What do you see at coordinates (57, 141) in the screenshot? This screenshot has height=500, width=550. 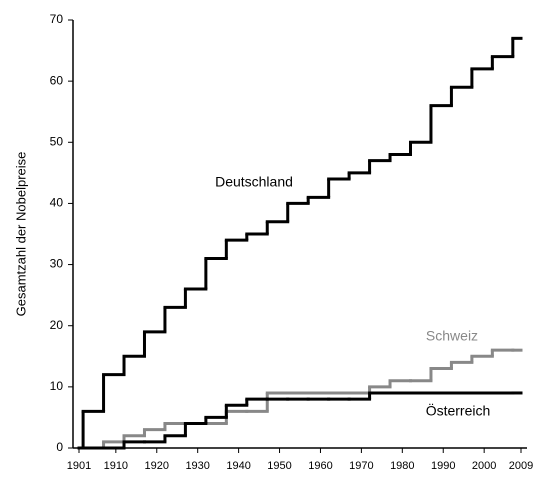 I see `y-tick-label: 50` at bounding box center [57, 141].